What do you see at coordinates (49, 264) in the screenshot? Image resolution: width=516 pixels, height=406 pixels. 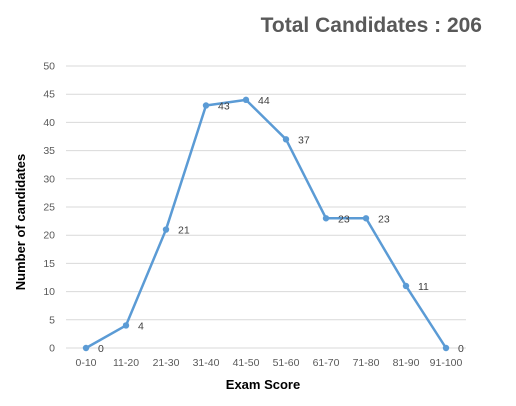 I see `y-tick-label: 15` at bounding box center [49, 264].